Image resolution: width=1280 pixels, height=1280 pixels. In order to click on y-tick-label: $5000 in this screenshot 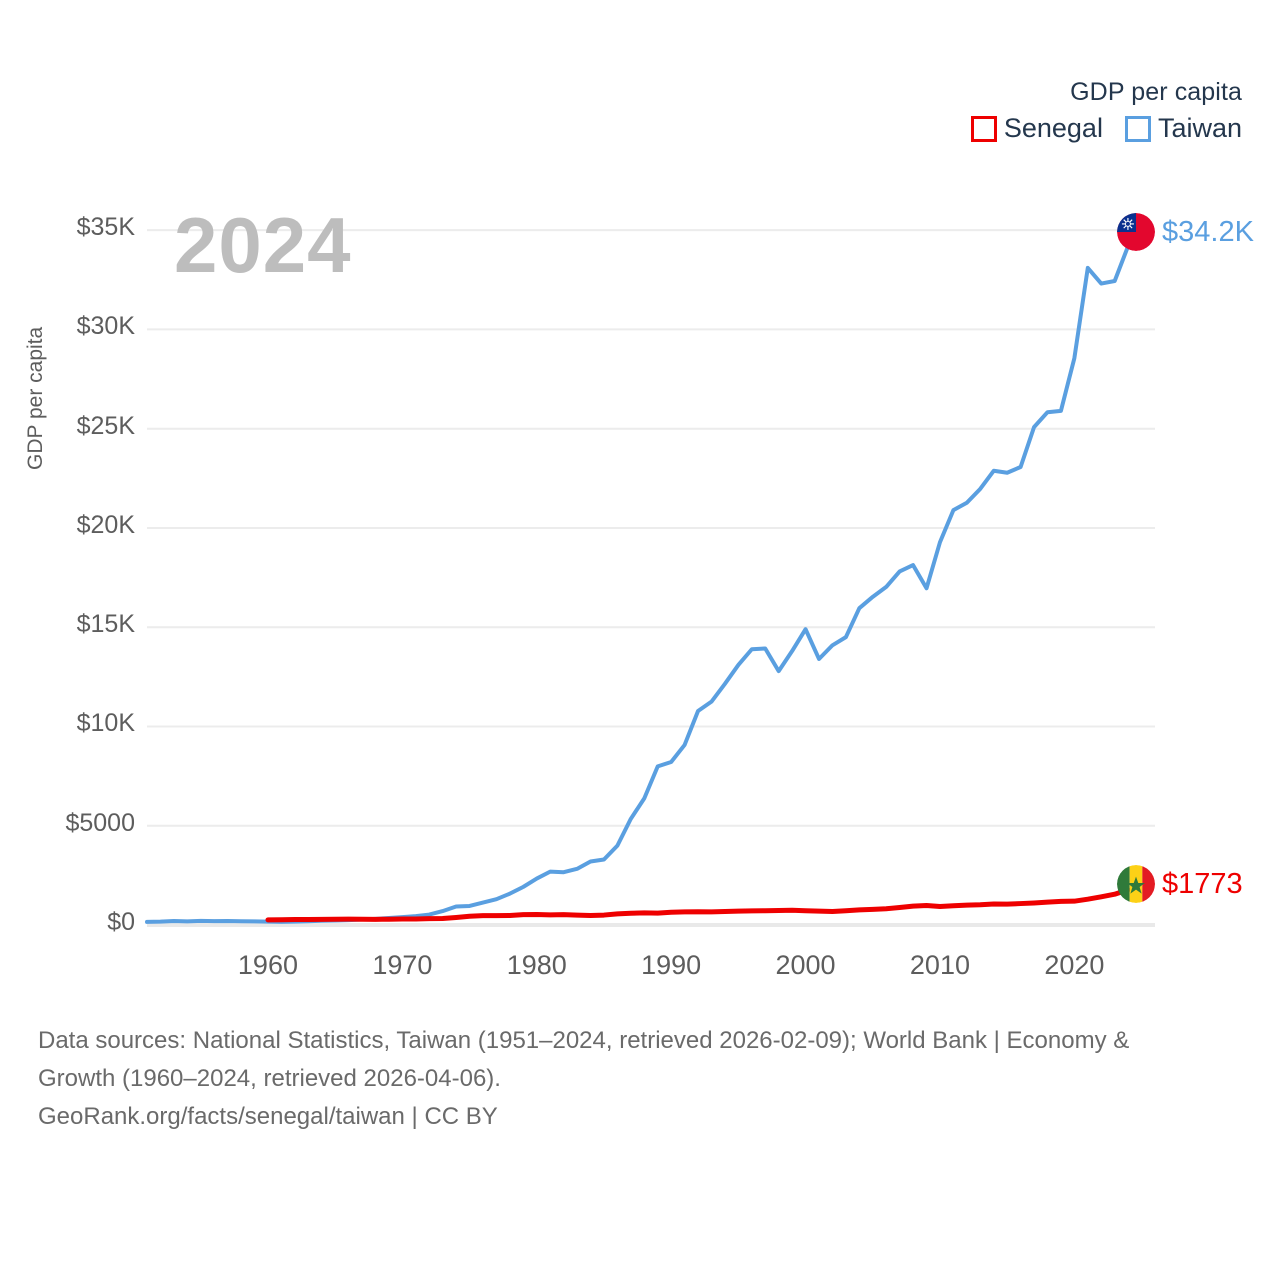, I will do `click(100, 822)`.